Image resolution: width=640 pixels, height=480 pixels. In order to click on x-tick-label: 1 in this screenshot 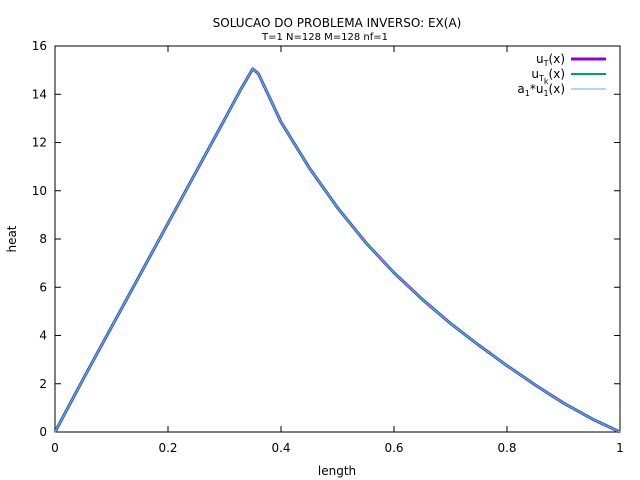, I will do `click(620, 448)`.